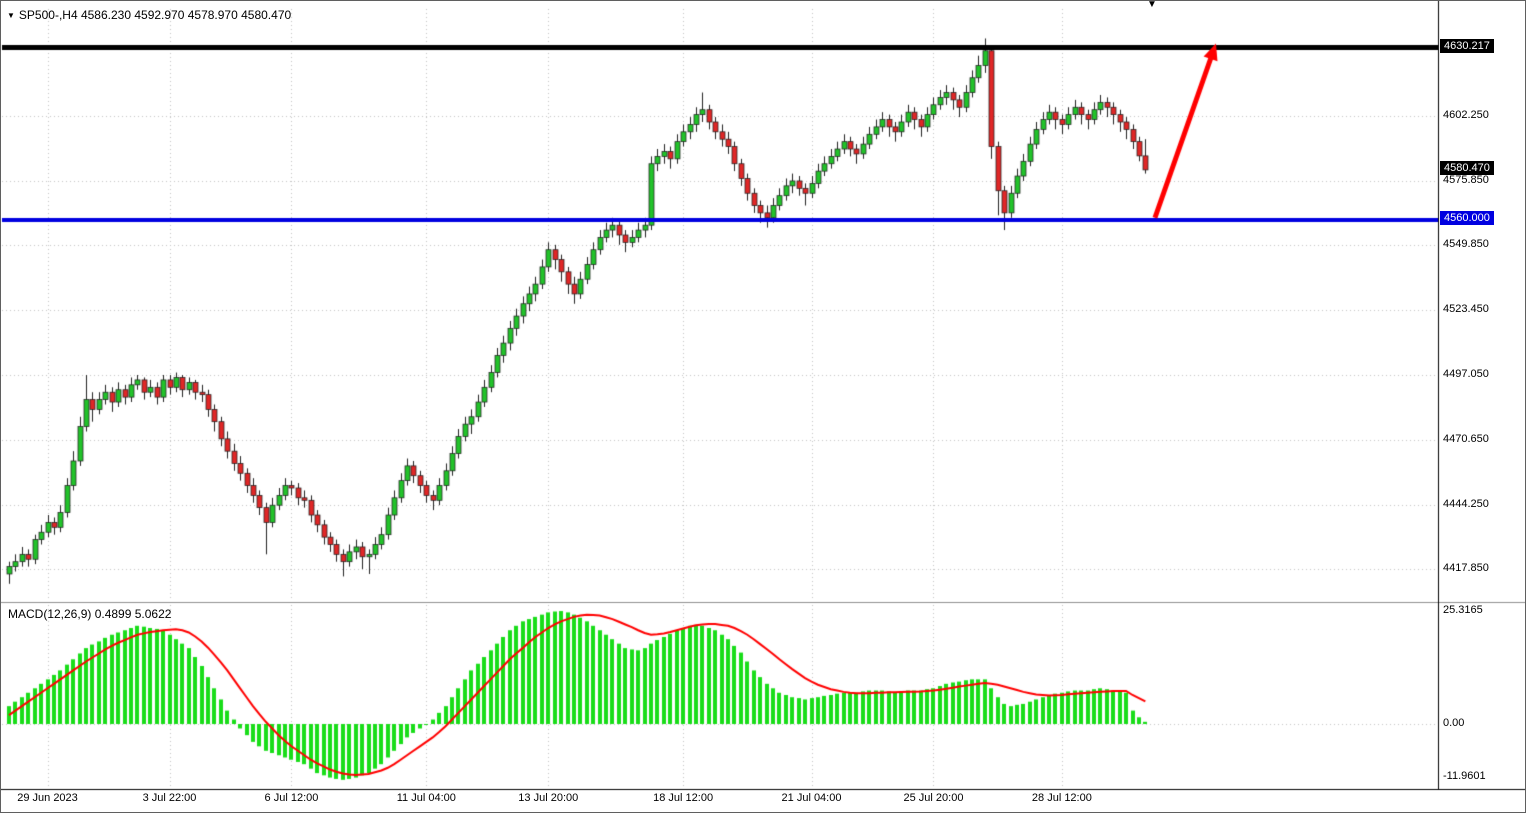 This screenshot has height=813, width=1526. What do you see at coordinates (291, 798) in the screenshot?
I see `time-tick-label: 6 Jul 12:00` at bounding box center [291, 798].